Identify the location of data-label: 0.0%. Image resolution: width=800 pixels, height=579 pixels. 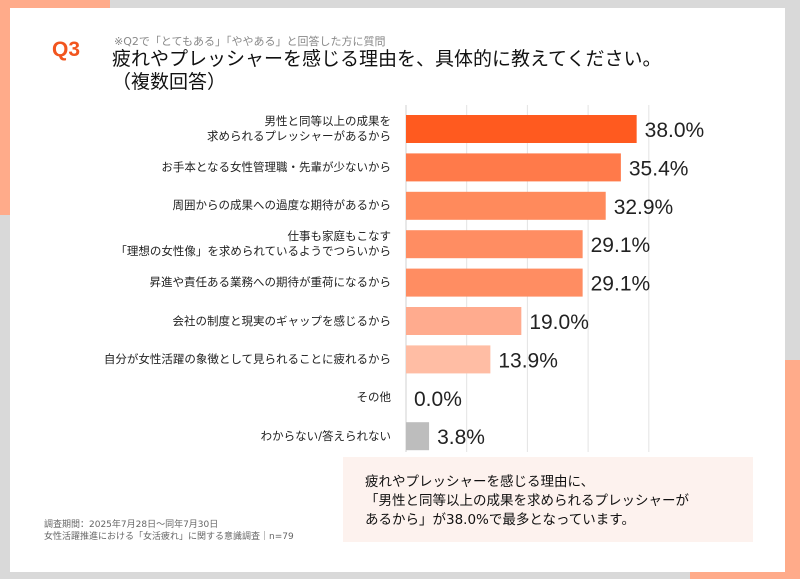
(438, 399).